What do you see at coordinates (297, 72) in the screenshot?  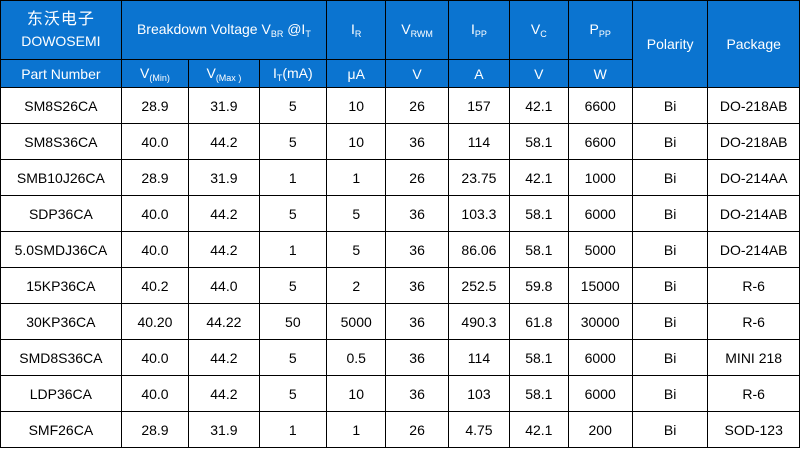 I see `it-rest: (mA)` at bounding box center [297, 72].